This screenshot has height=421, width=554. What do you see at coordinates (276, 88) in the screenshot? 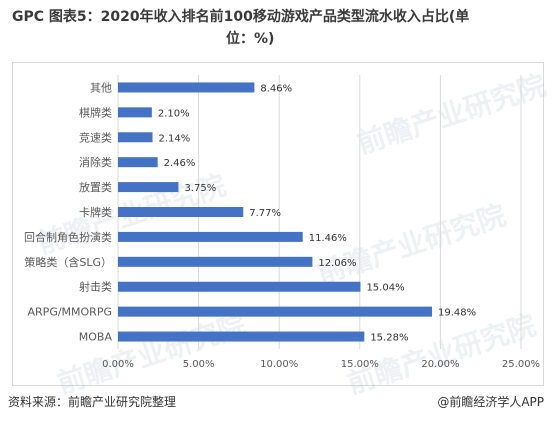
I see `value-label-0: 8.46%` at bounding box center [276, 88].